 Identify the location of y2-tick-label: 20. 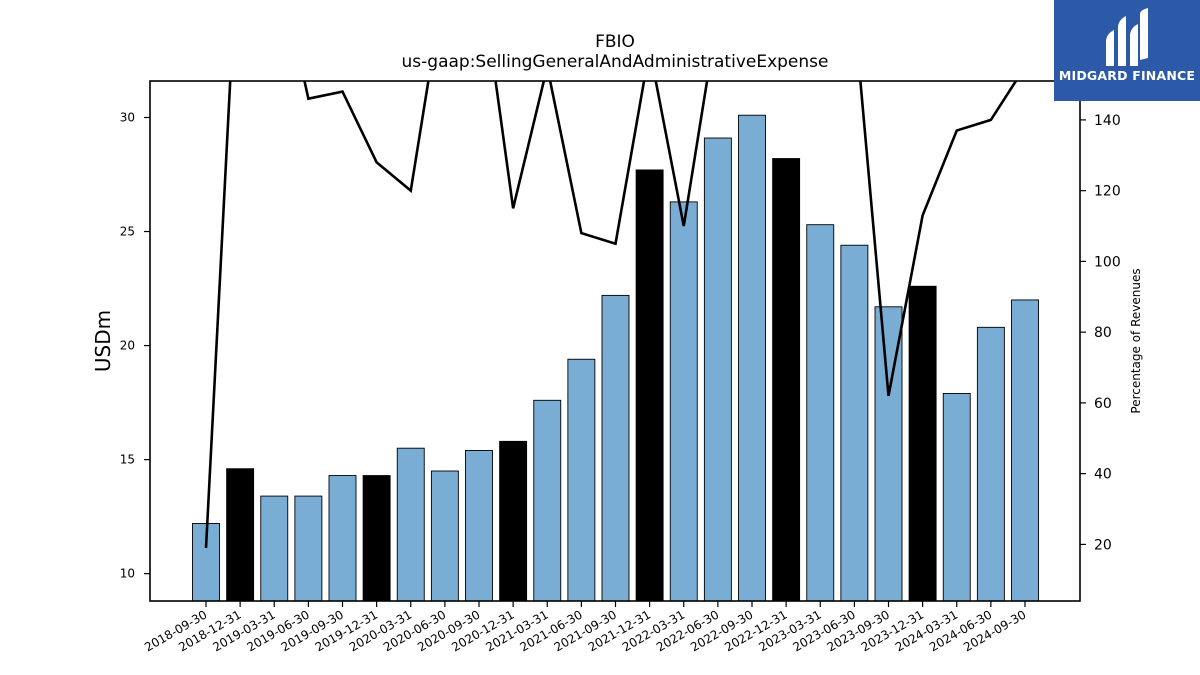
(1103, 545).